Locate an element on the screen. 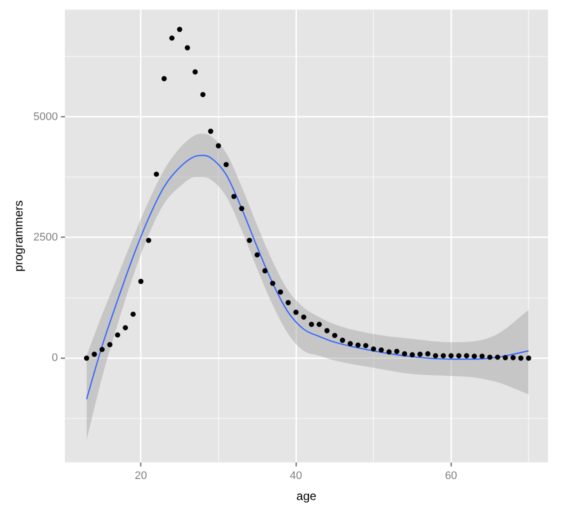 This screenshot has height=512, width=578. y-tick-label: 0 is located at coordinates (55, 358).